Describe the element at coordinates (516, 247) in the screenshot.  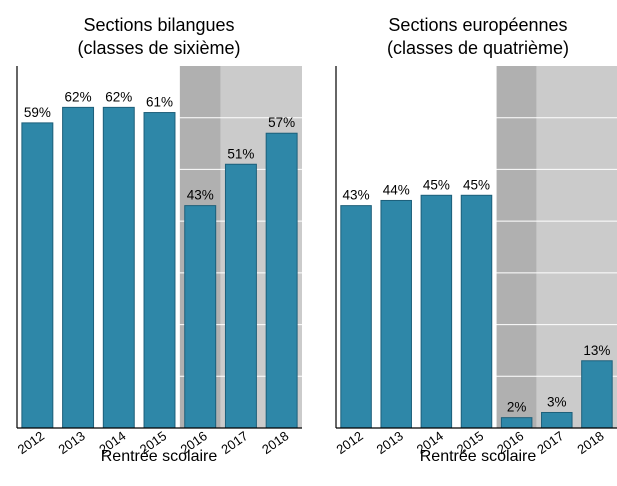
I see `shaded-region-dark` at that location.